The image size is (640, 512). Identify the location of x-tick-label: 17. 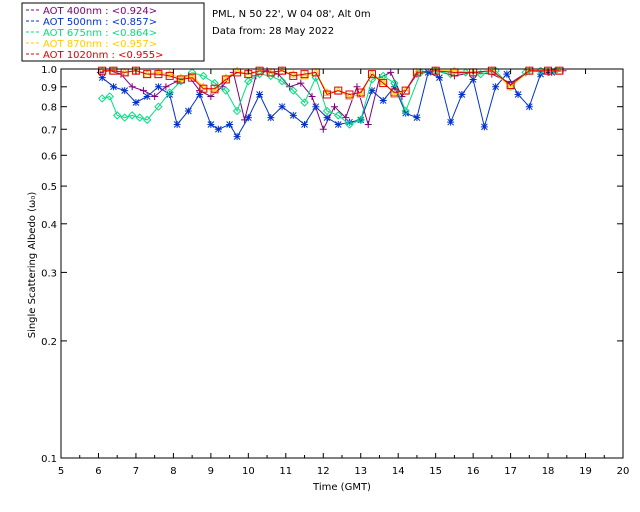
(510, 471).